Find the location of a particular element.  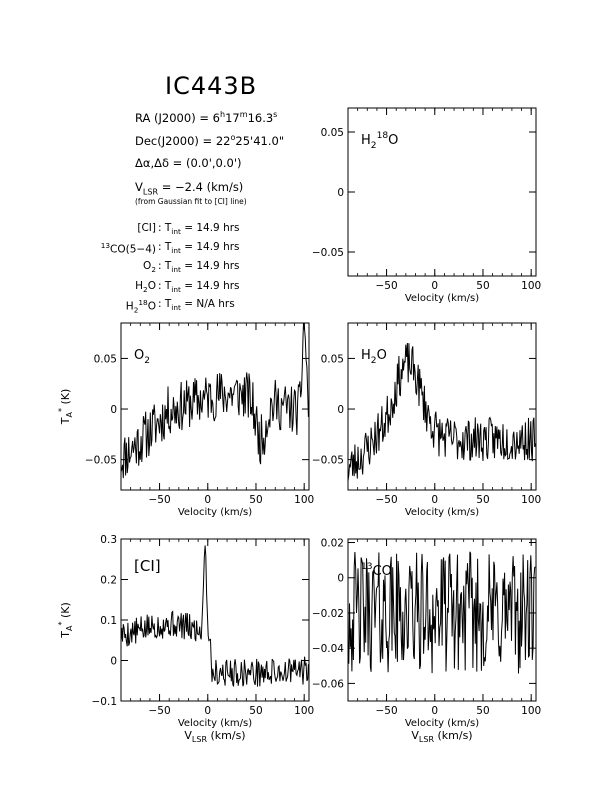

ra-line: RA (J2000) = 6h17m16.3s is located at coordinates (206, 117).